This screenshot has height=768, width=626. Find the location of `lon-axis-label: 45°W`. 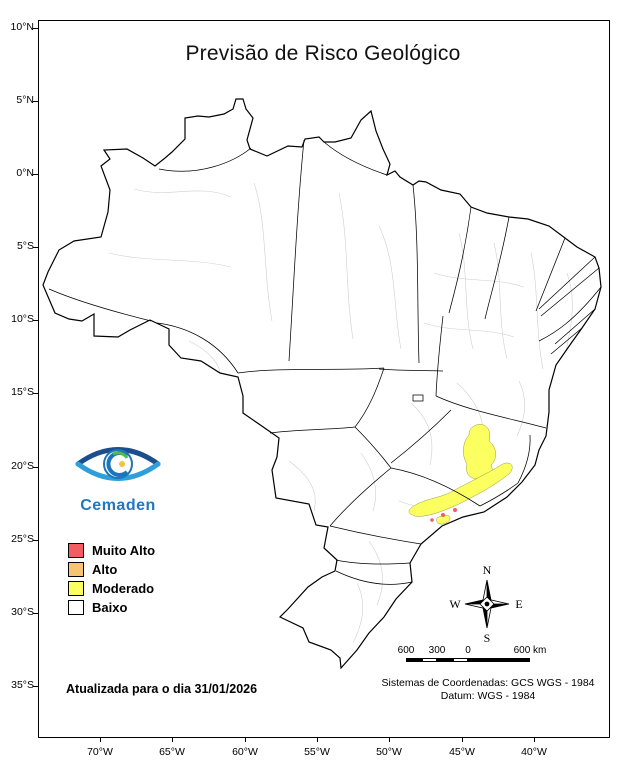

lon-axis-label: 45°W is located at coordinates (462, 752).